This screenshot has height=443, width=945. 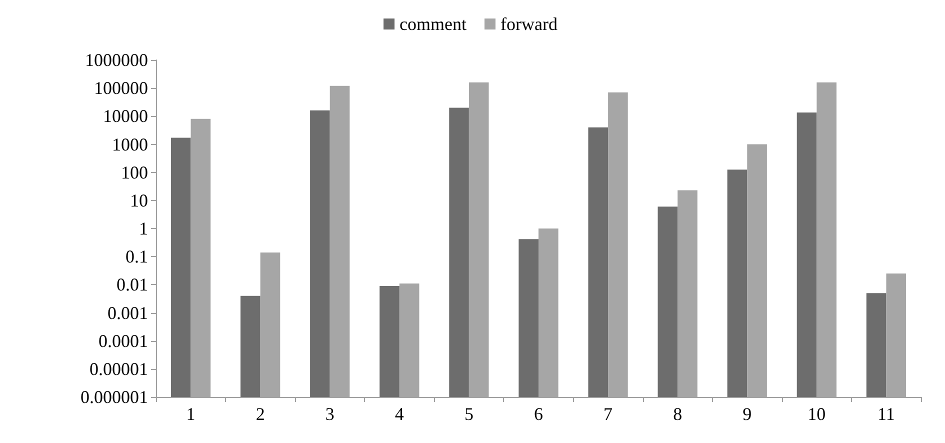 What do you see at coordinates (130, 144) in the screenshot?
I see `y-tick-label: 1000` at bounding box center [130, 144].